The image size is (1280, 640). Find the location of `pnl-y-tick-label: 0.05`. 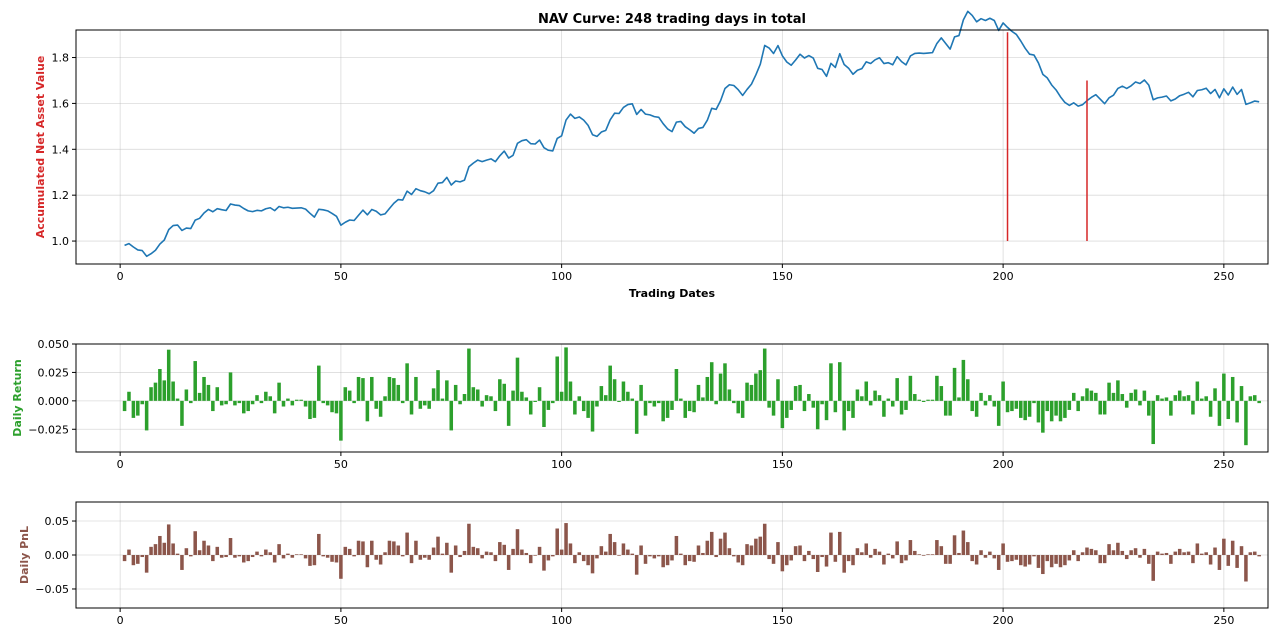

pnl-y-tick-label: 0.05 is located at coordinates (57, 521).